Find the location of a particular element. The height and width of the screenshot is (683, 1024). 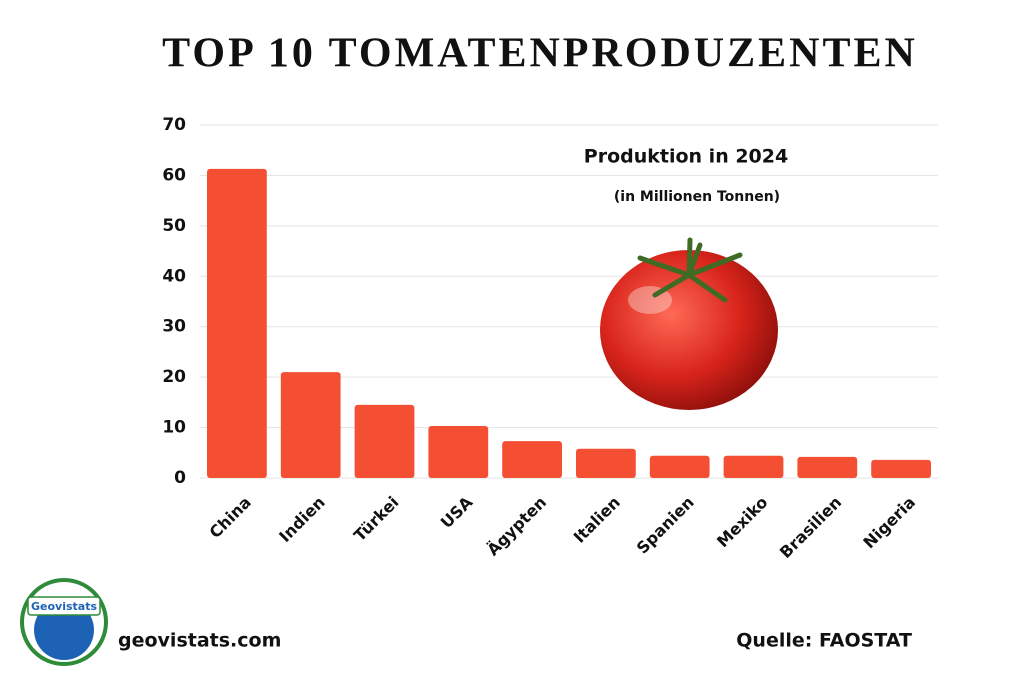

source: Quelle: FAOSTAT is located at coordinates (824, 641).